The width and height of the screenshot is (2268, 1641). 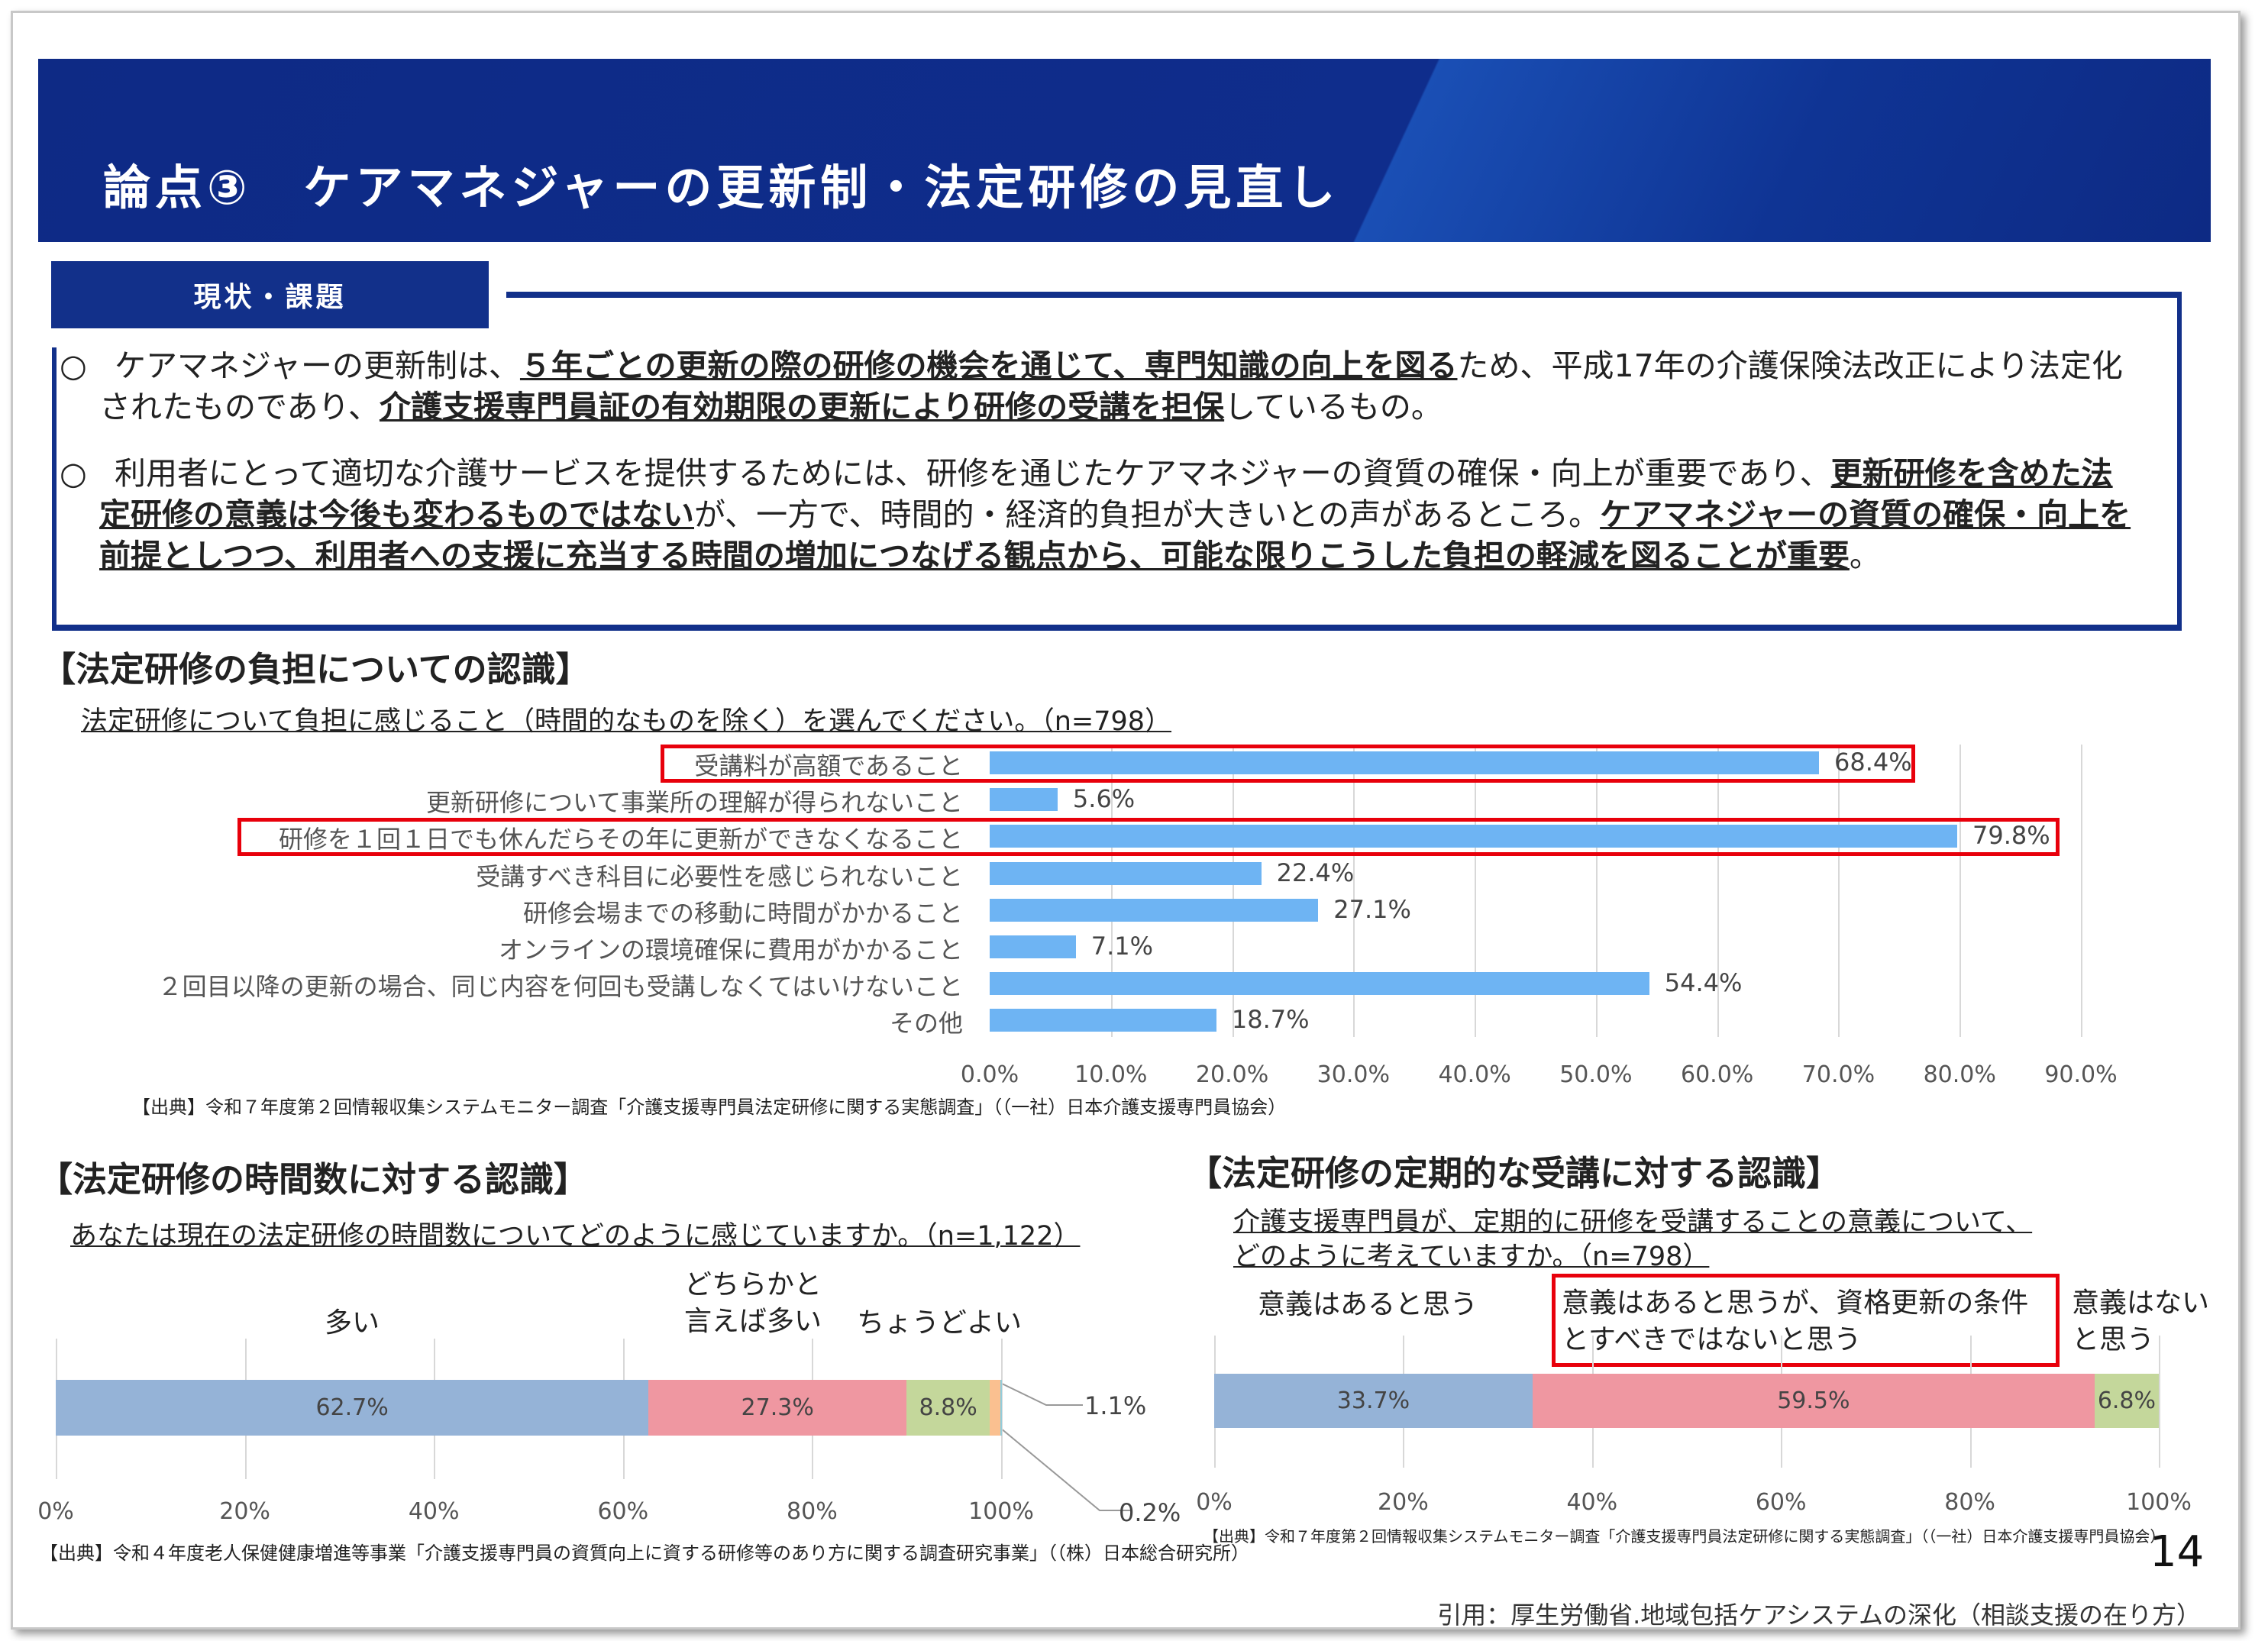 What do you see at coordinates (1344, 295) in the screenshot?
I see `box-top-border` at bounding box center [1344, 295].